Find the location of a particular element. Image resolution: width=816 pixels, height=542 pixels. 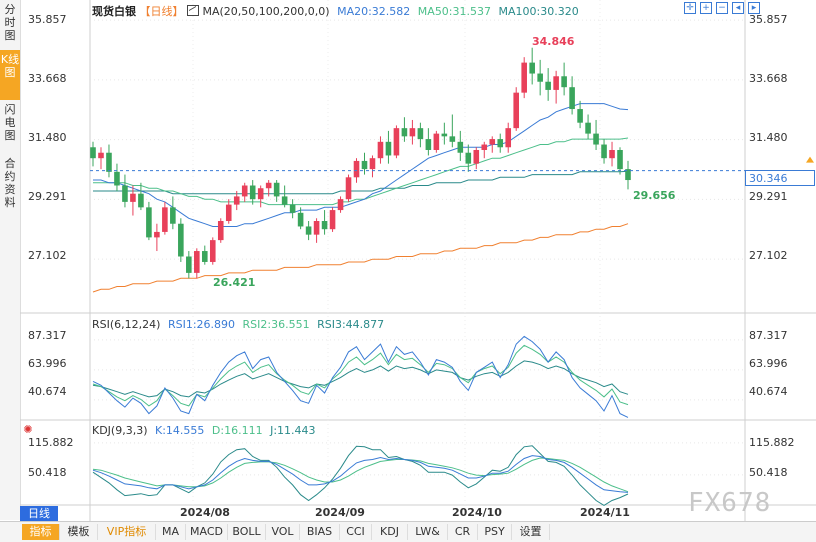

sidebar-tab-lightning: 闪电图 is located at coordinates (10, 122).